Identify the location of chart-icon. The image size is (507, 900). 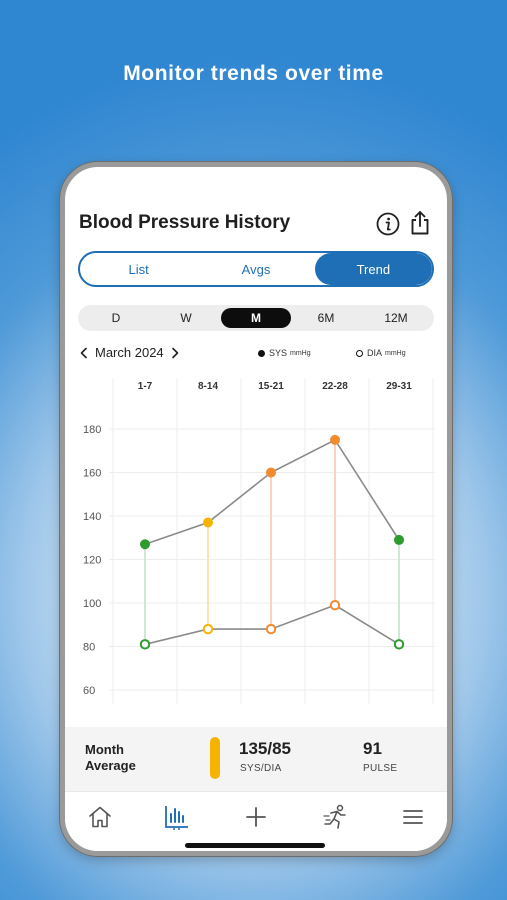
(177, 817).